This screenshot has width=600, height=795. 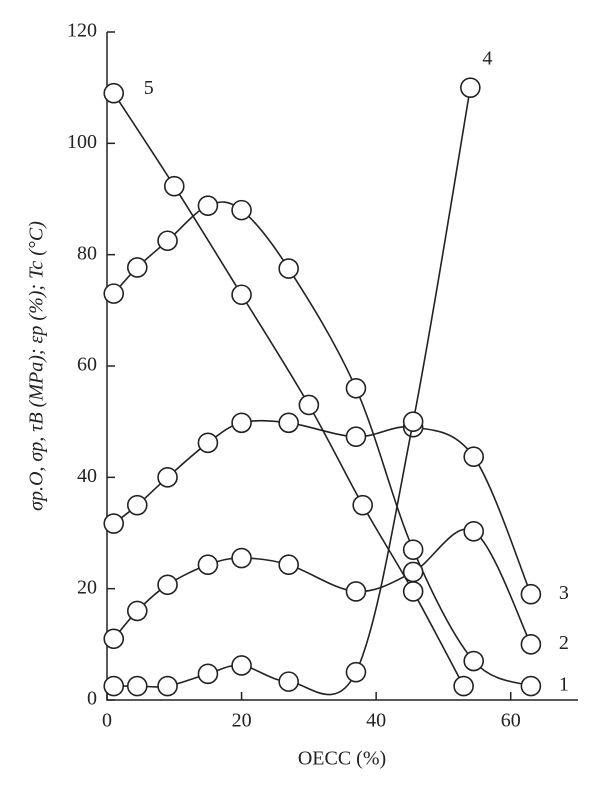 What do you see at coordinates (376, 721) in the screenshot?
I see `x-tick-label: 40` at bounding box center [376, 721].